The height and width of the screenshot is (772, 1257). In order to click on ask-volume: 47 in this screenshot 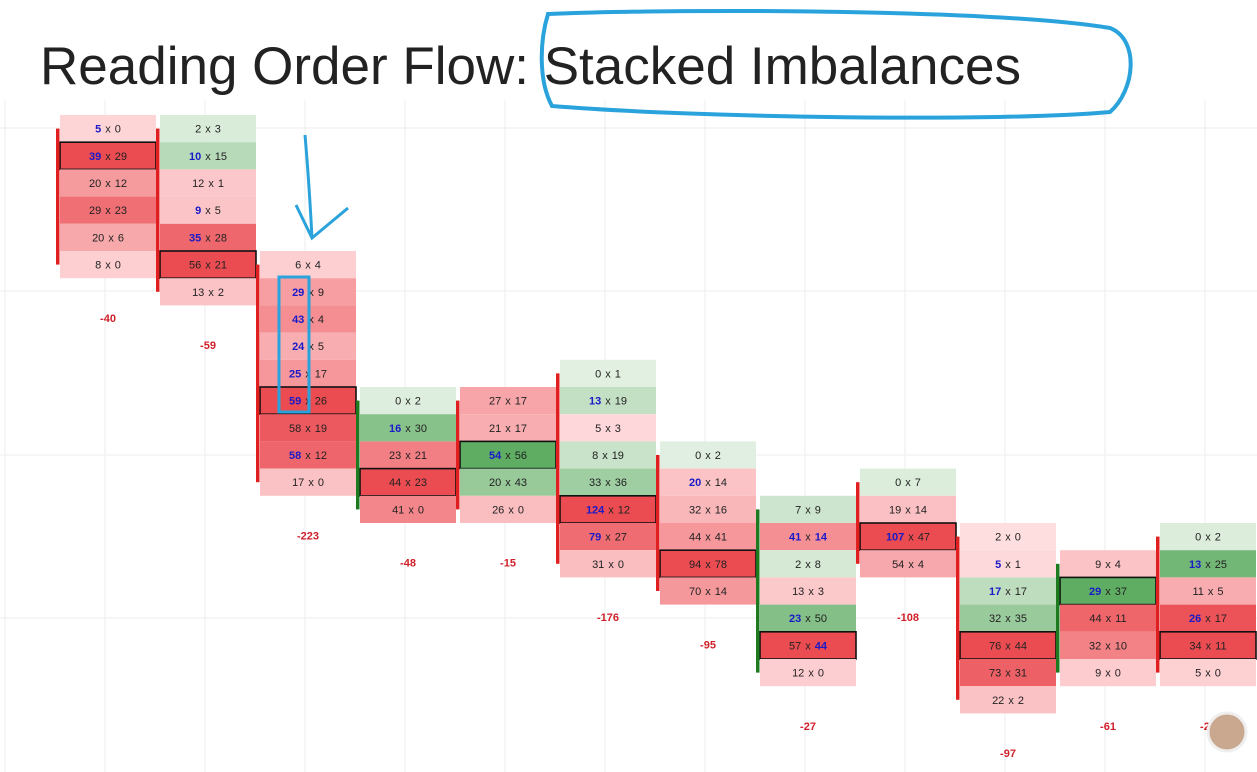, I will do `click(924, 538)`.